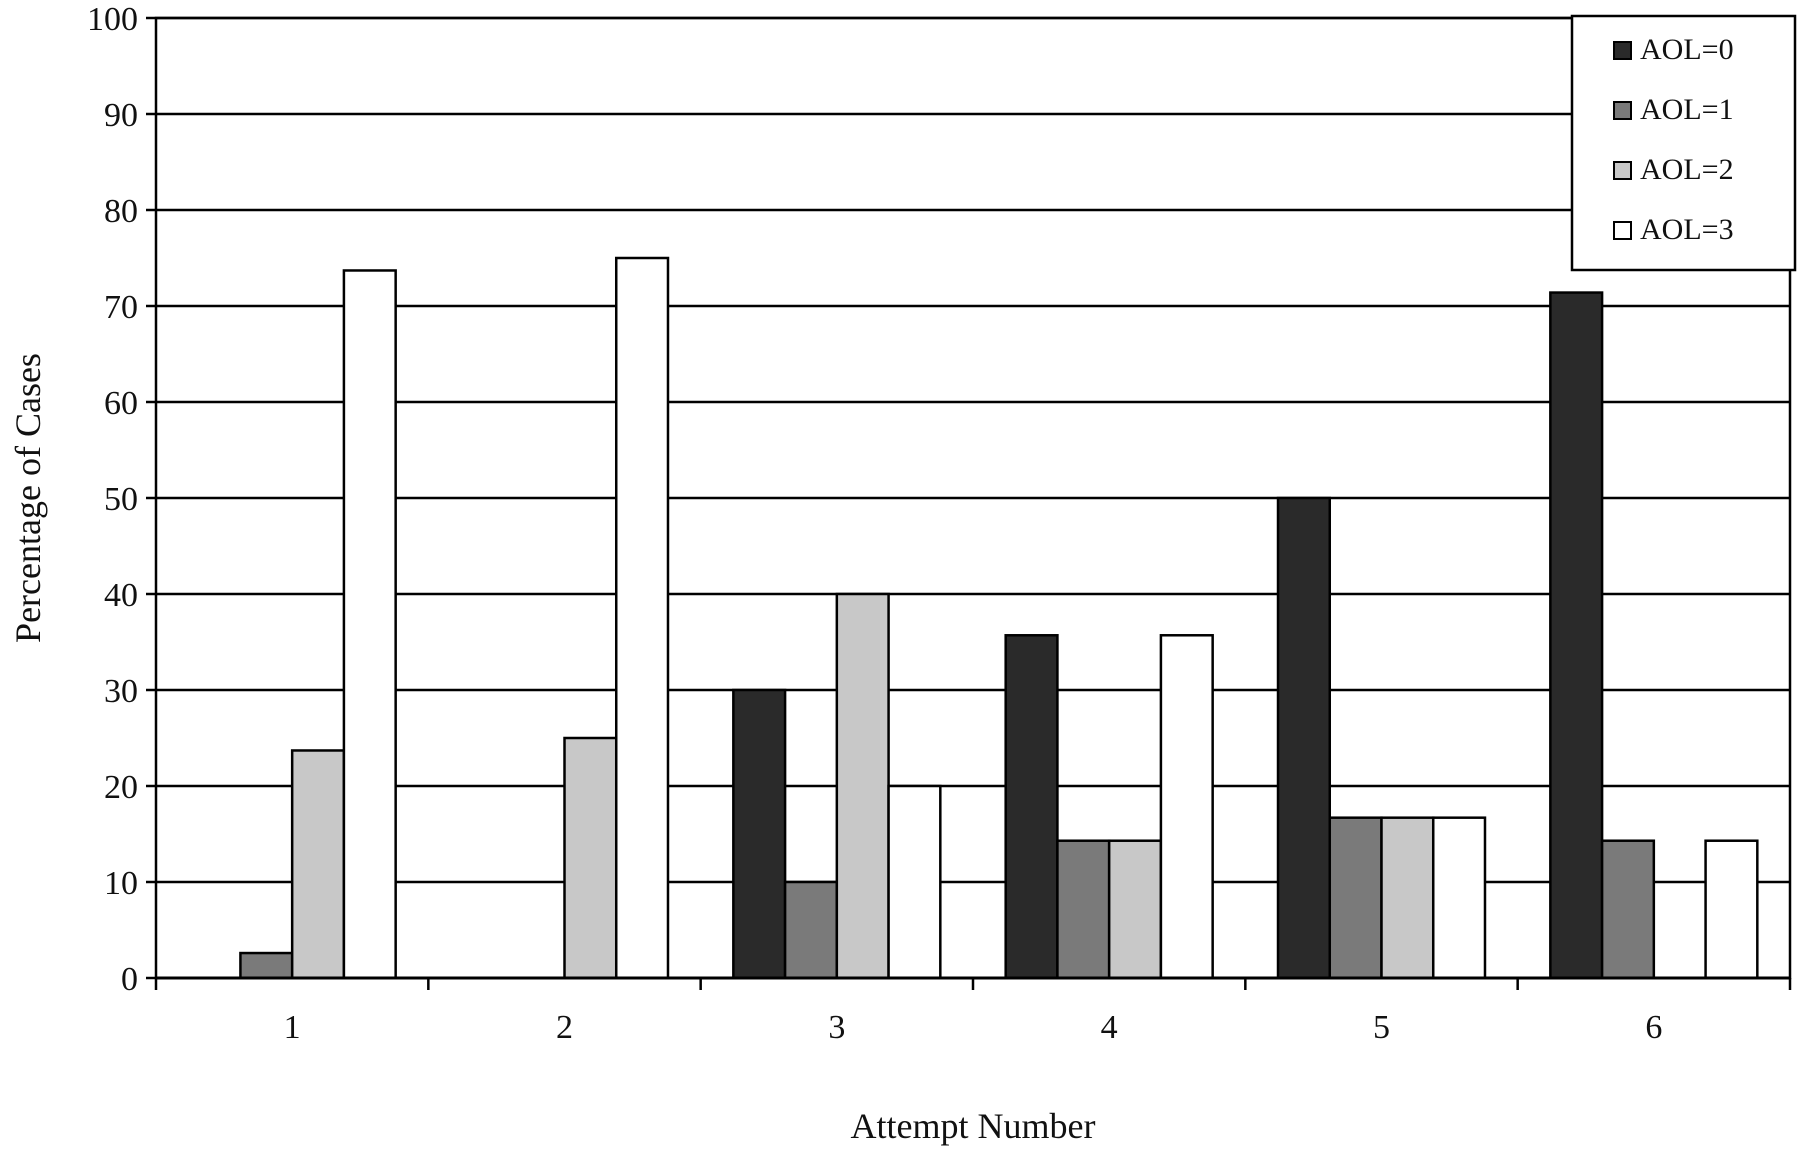  Describe the element at coordinates (1653, 1027) in the screenshot. I see `x-tick-label: 6` at that location.